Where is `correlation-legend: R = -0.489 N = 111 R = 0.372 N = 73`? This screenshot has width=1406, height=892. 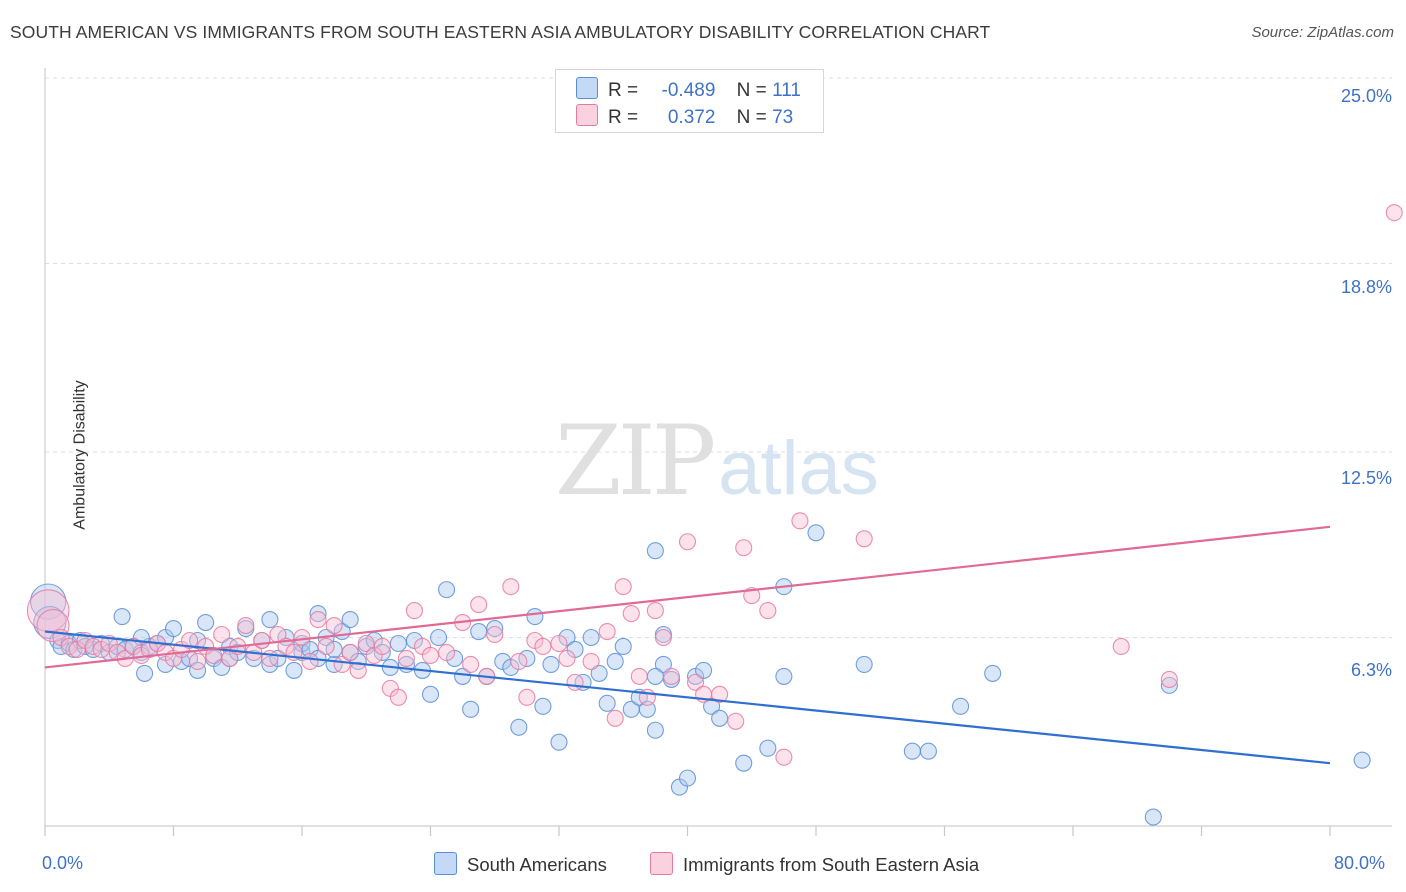
correlation-legend: R = -0.489 N = 111 R = 0.372 N = 73 is located at coordinates (689, 101).